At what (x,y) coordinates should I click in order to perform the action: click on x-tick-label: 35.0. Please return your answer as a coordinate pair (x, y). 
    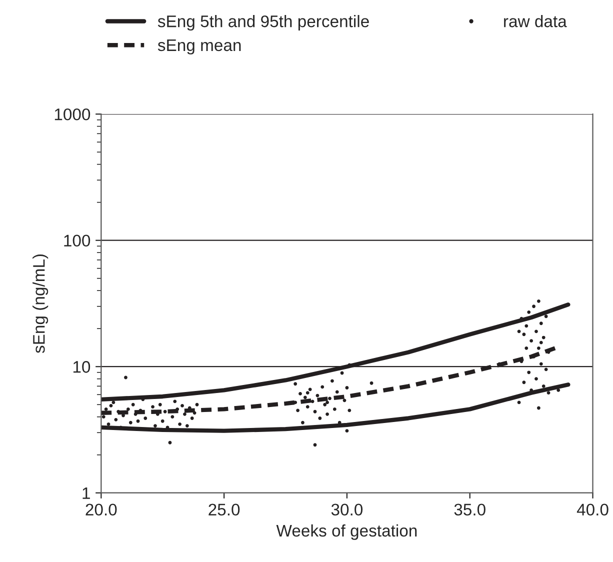
    Looking at the image, I should click on (470, 510).